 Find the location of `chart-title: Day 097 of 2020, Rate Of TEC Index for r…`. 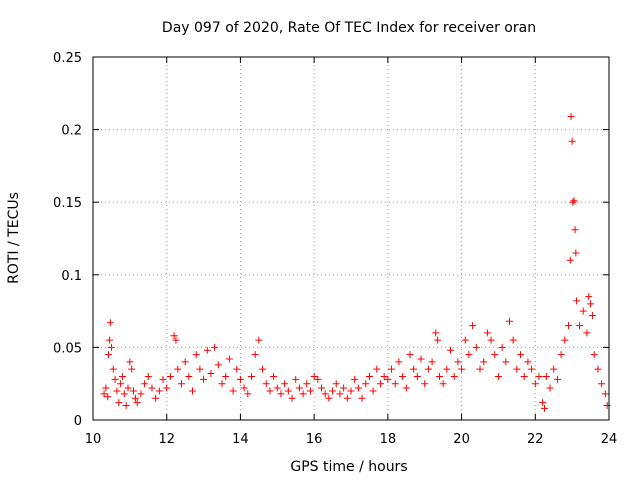

chart-title: Day 097 of 2020, Rate Of TEC Index for r… is located at coordinates (349, 28).